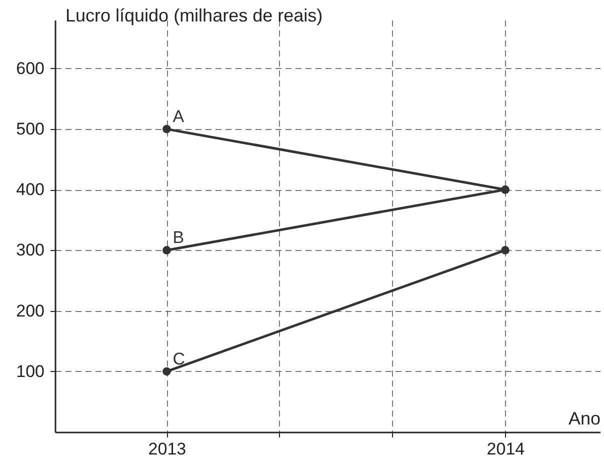 This screenshot has height=460, width=604. Describe the element at coordinates (30, 310) in the screenshot. I see `y-tick-label: 200` at that location.